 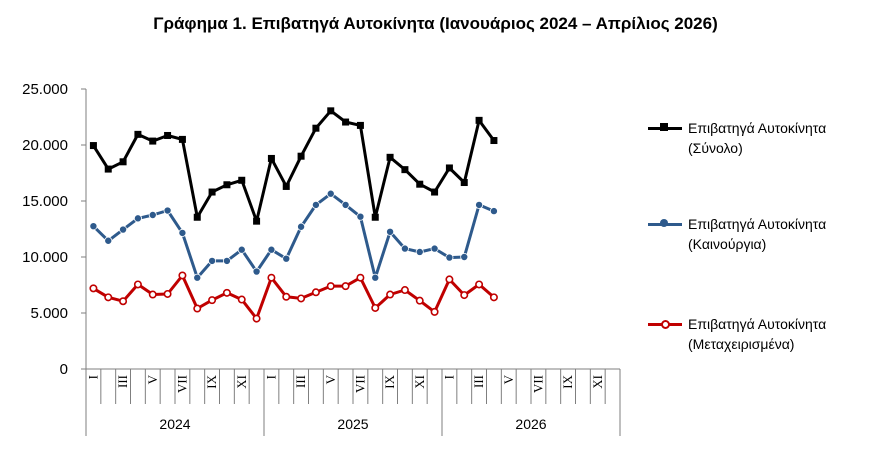 What do you see at coordinates (352, 424) in the screenshot?
I see `year-label: 2025` at bounding box center [352, 424].